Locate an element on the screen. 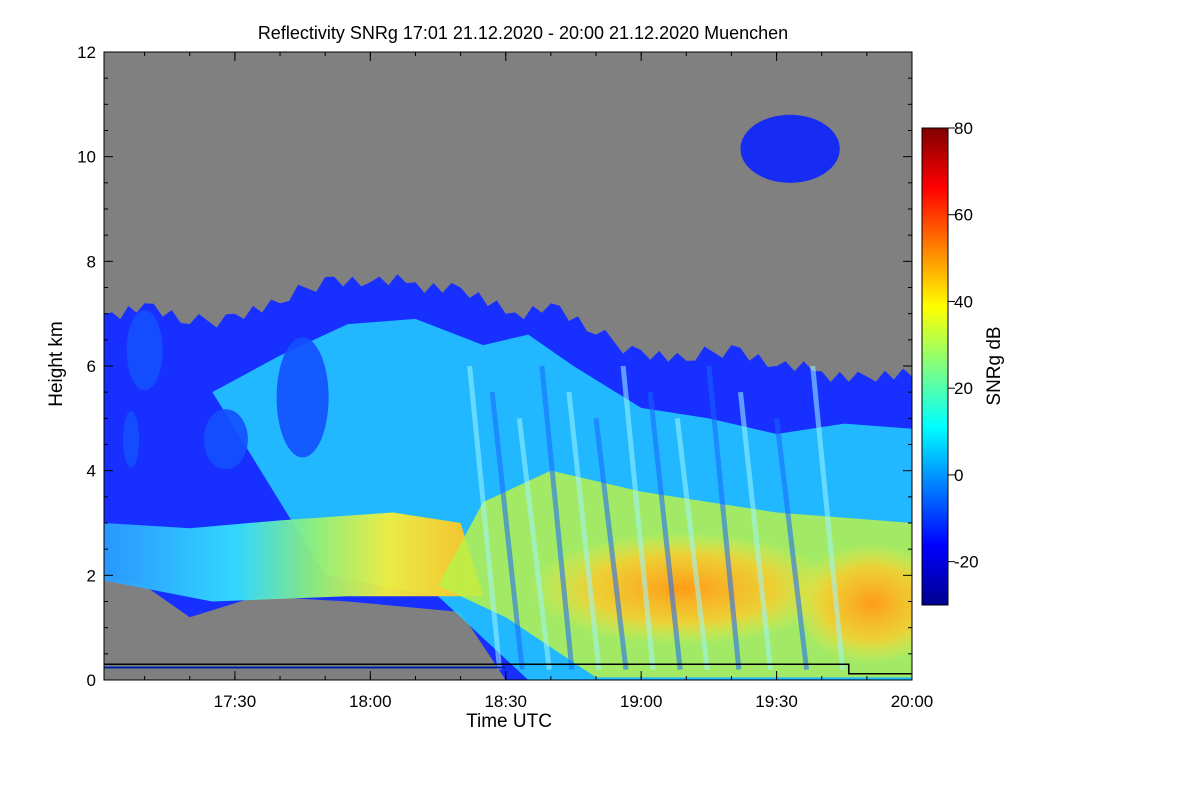  y-tick-label: 0 is located at coordinates (91, 680).